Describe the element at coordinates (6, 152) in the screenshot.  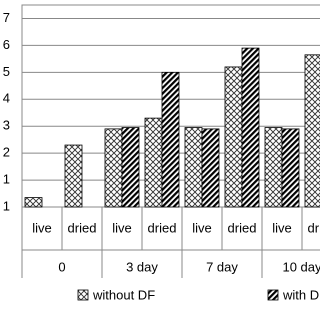
I see `y-tick-label: 2` at that location.